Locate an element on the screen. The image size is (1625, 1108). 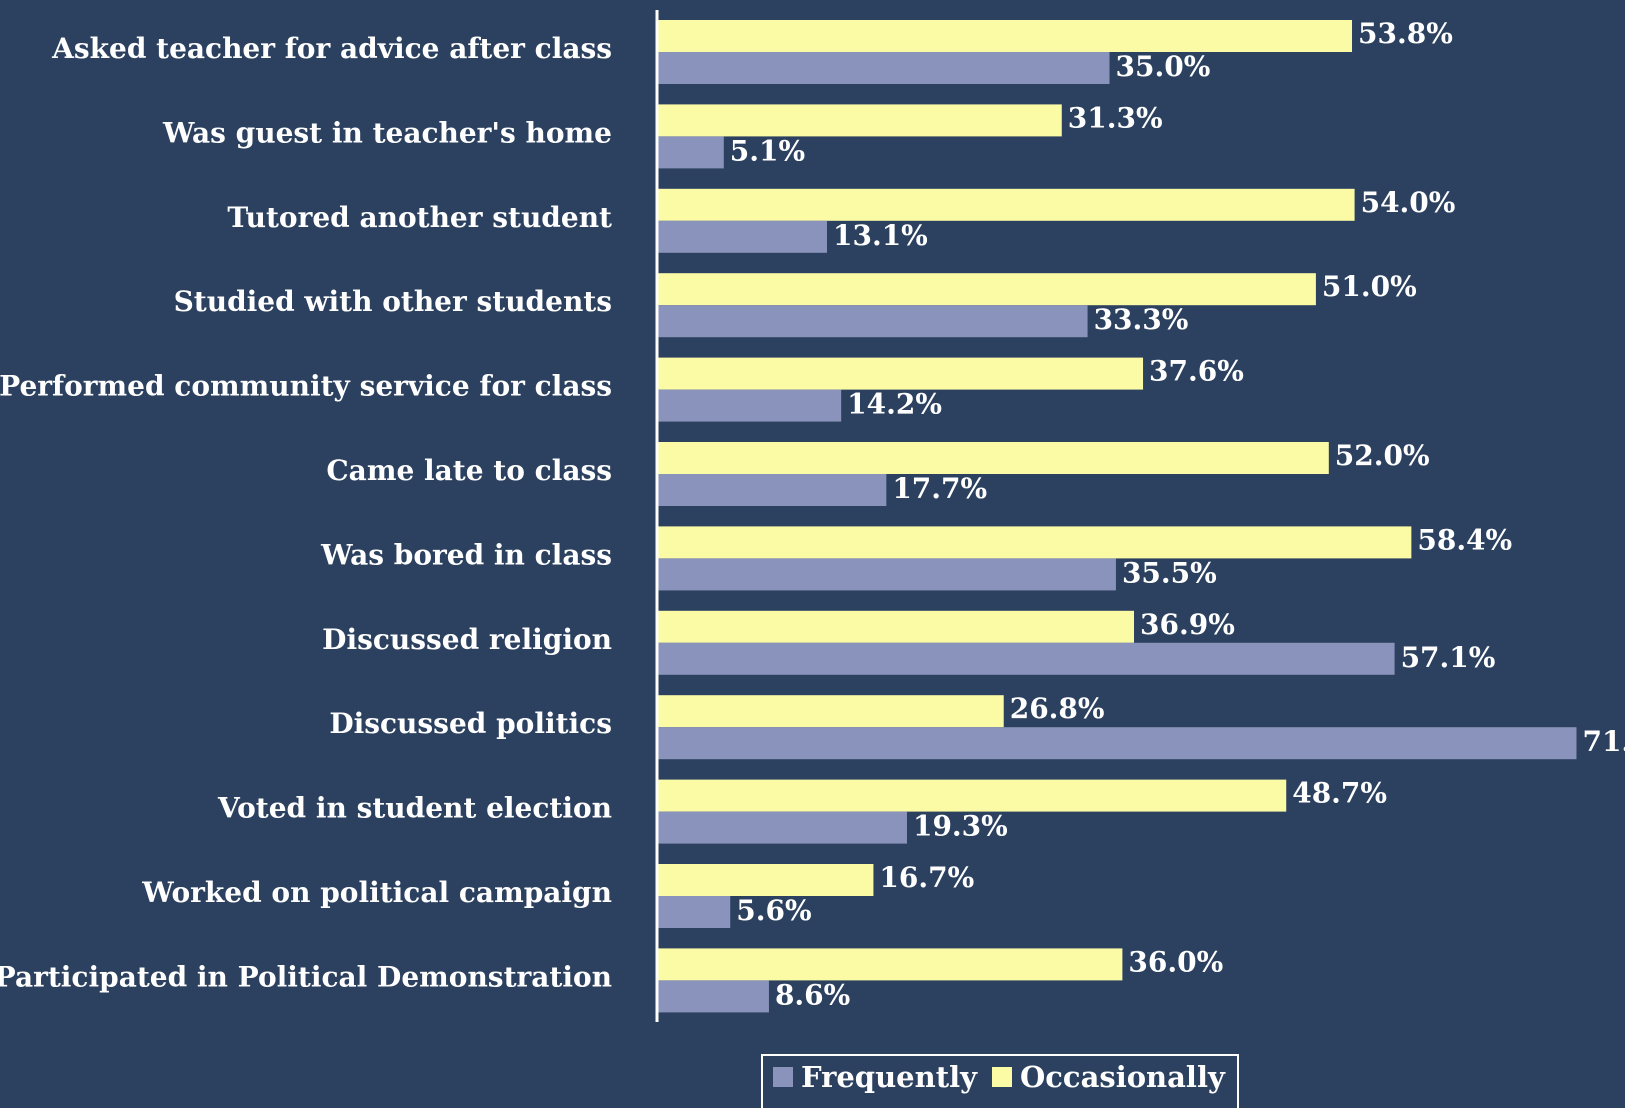
bar-frequently-was-bored-in-class is located at coordinates (887, 574).